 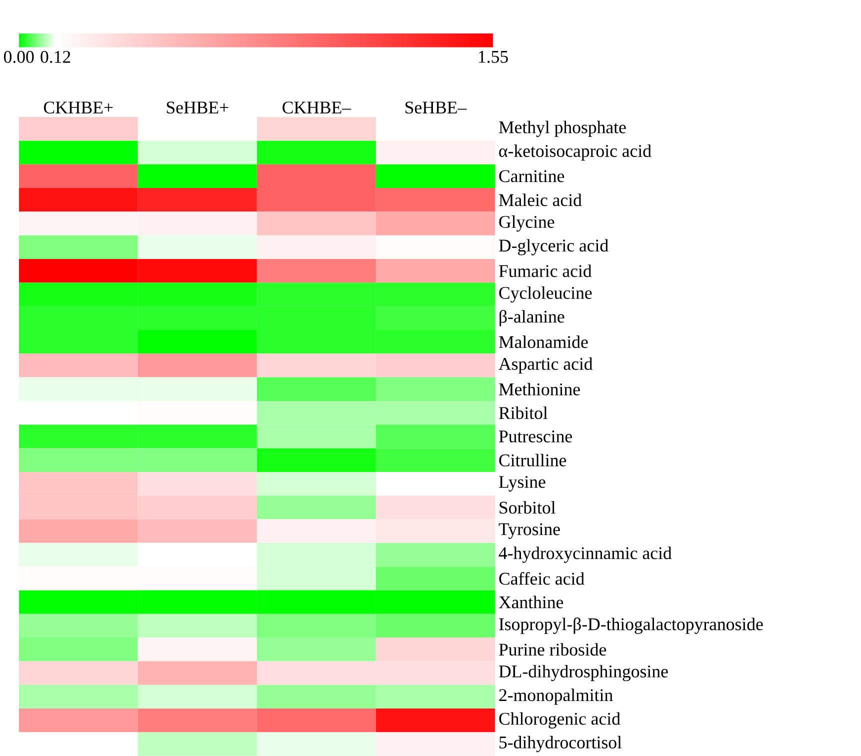 What do you see at coordinates (19, 57) in the screenshot?
I see `color-bar-label: 0.00` at bounding box center [19, 57].